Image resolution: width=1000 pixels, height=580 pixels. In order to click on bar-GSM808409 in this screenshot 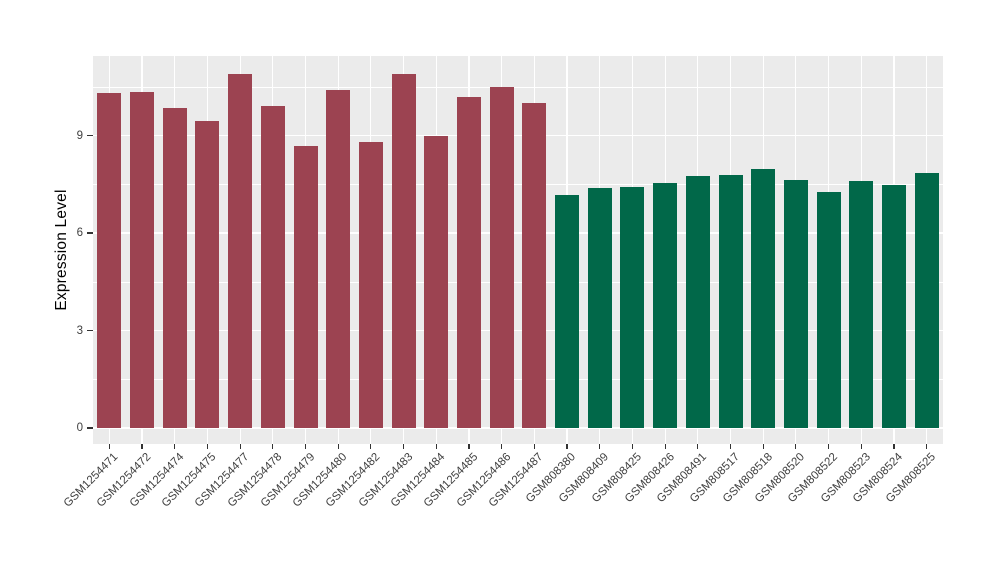, I will do `click(599, 308)`.